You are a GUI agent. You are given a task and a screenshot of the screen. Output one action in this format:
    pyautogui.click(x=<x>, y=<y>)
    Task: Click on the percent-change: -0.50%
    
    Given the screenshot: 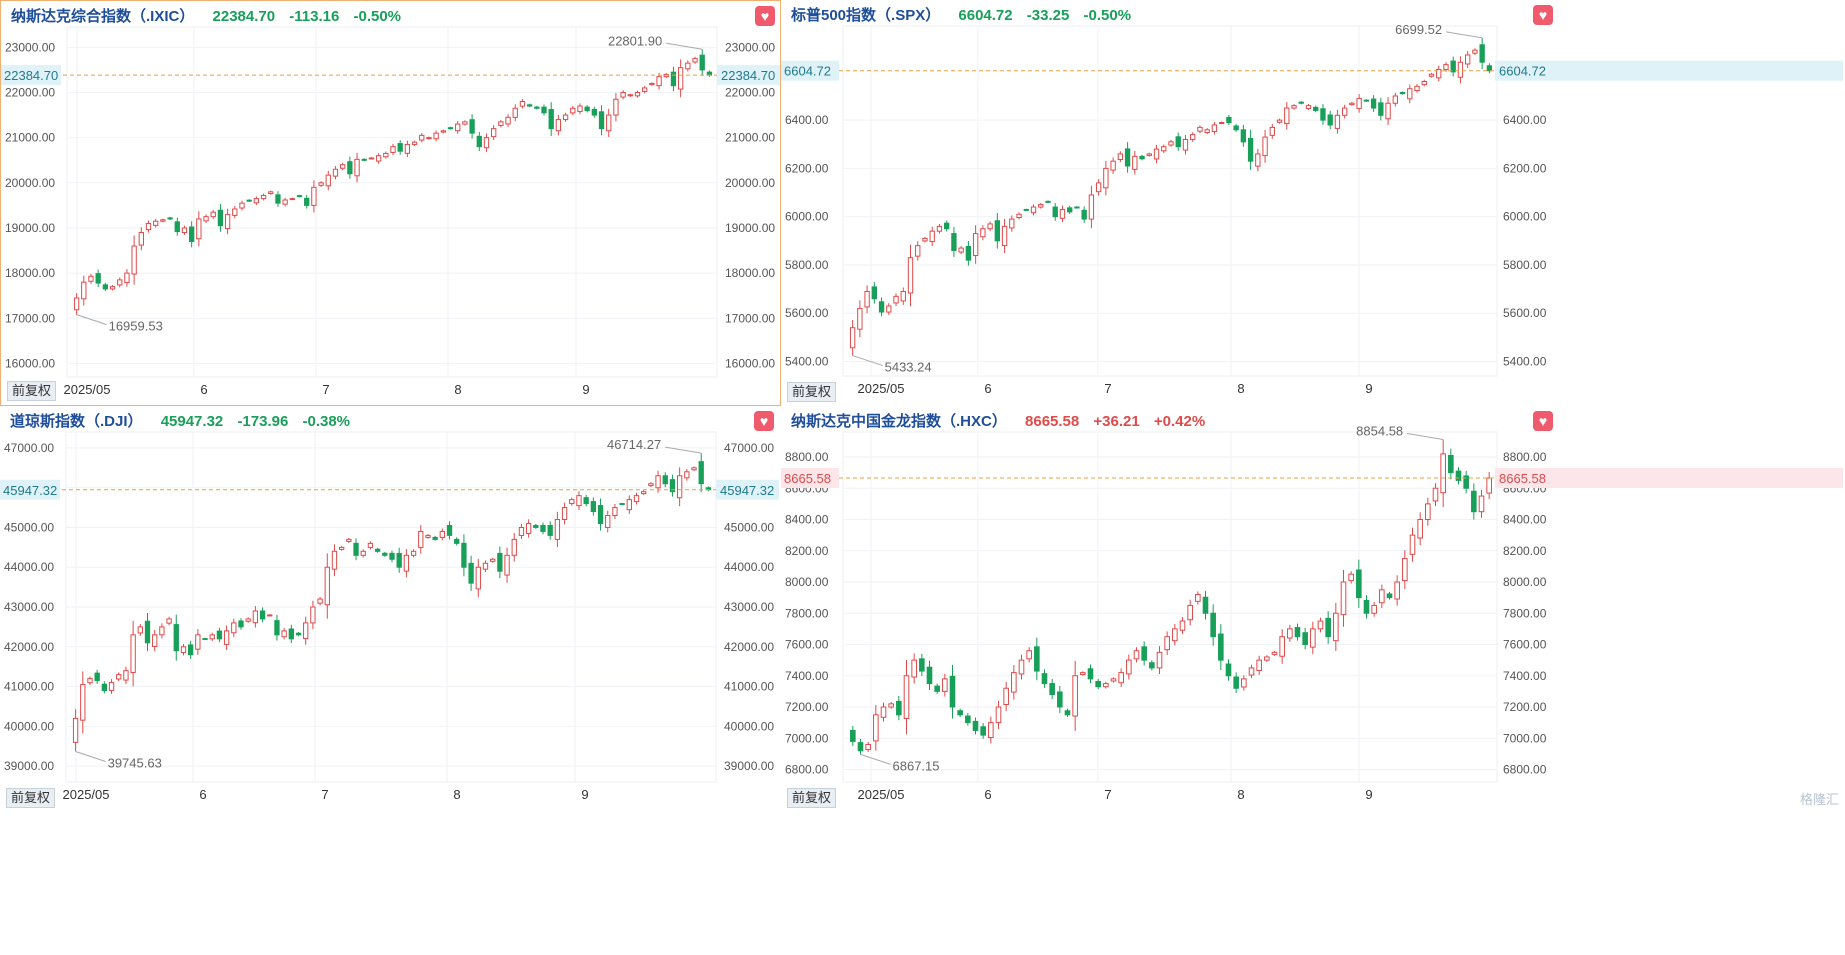 What is the action you would take?
    pyautogui.click(x=1107, y=15)
    